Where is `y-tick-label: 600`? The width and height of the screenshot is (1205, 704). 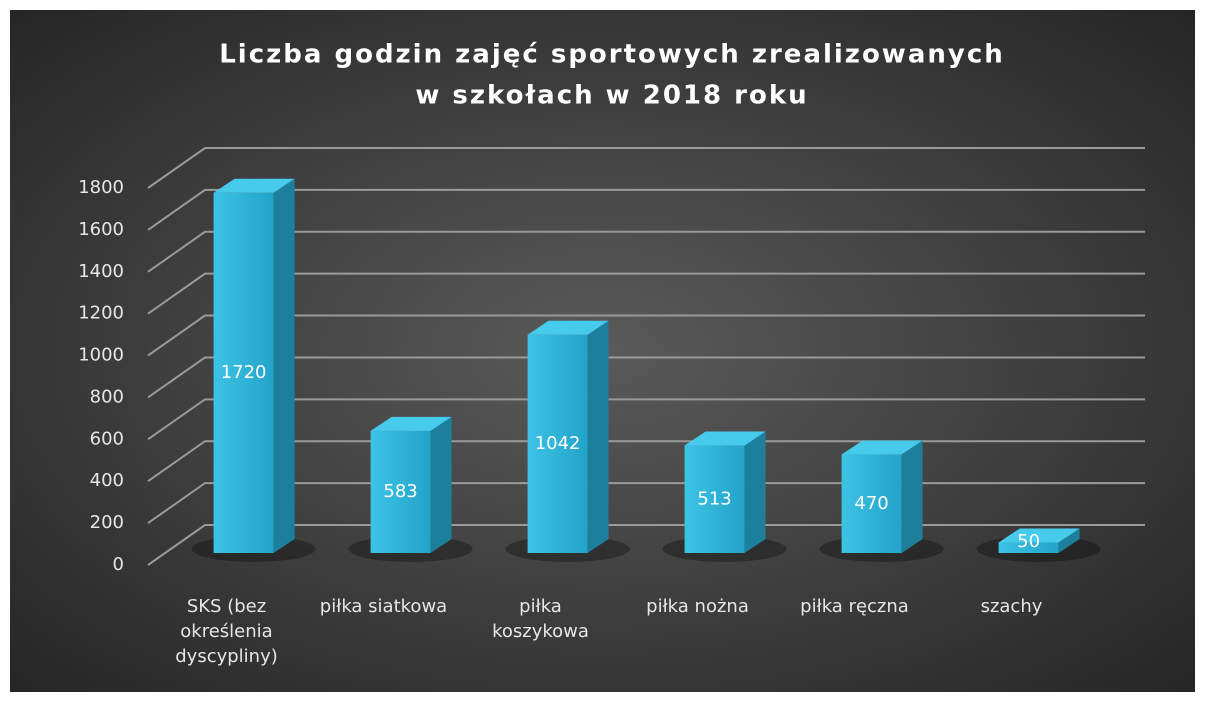
y-tick-label: 600 is located at coordinates (107, 438).